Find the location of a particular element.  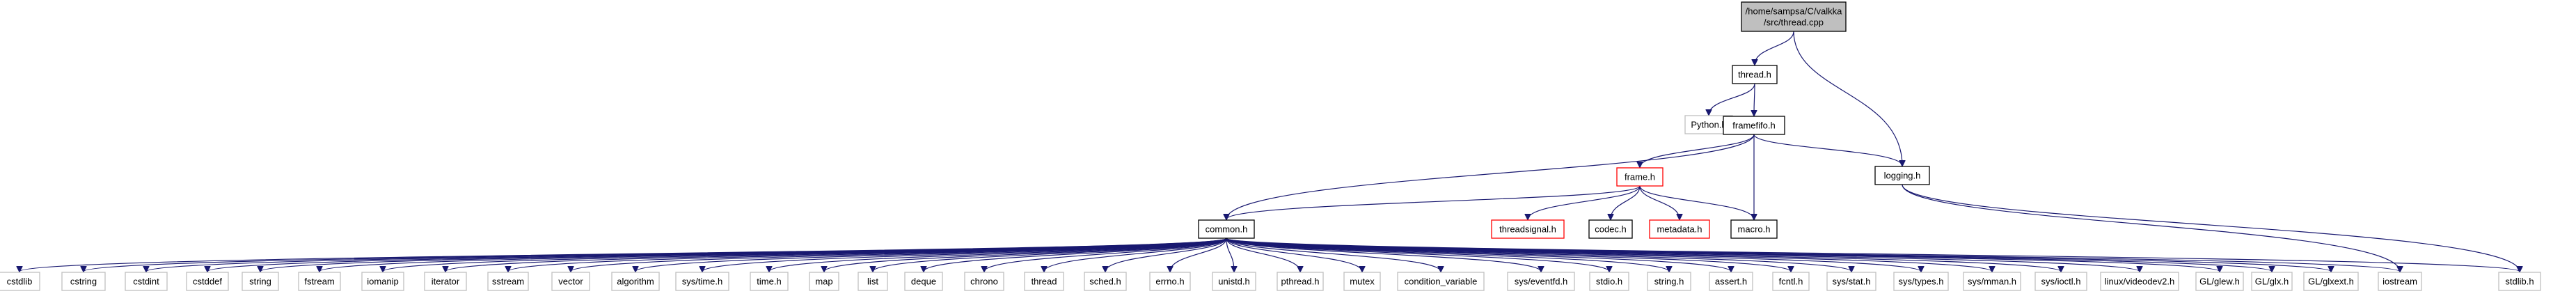

node-cstdint: cstdint is located at coordinates (146, 281).